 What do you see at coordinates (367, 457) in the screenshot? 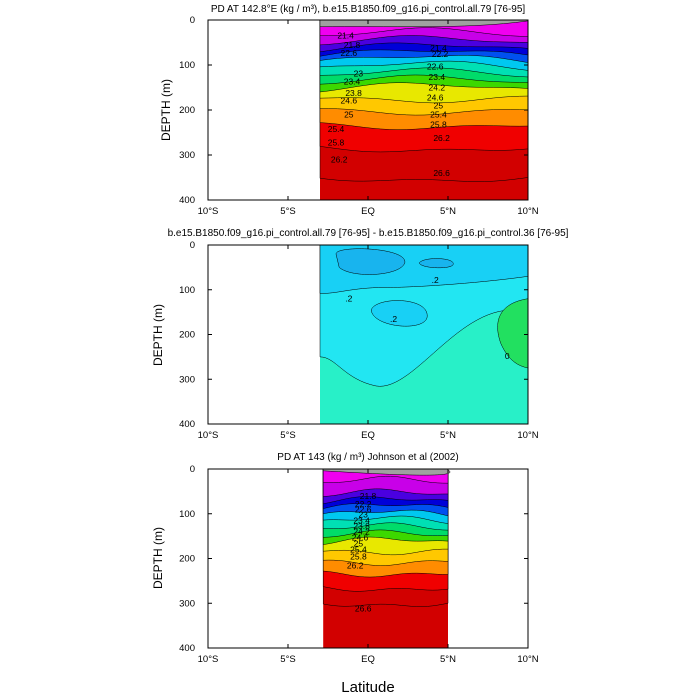
I see `panel-3-title: PD AT 143 (kg / m³) Johnson et al (2002)` at bounding box center [367, 457].